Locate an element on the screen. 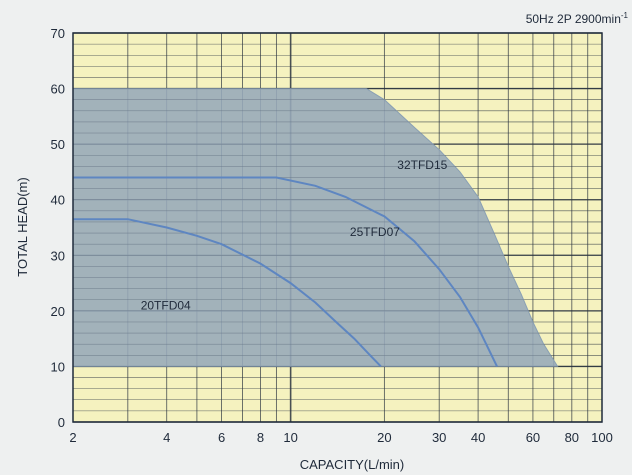 The image size is (632, 475). y-tick-labels: 0 10 20 30 40 50 60 70 is located at coordinates (58, 228).